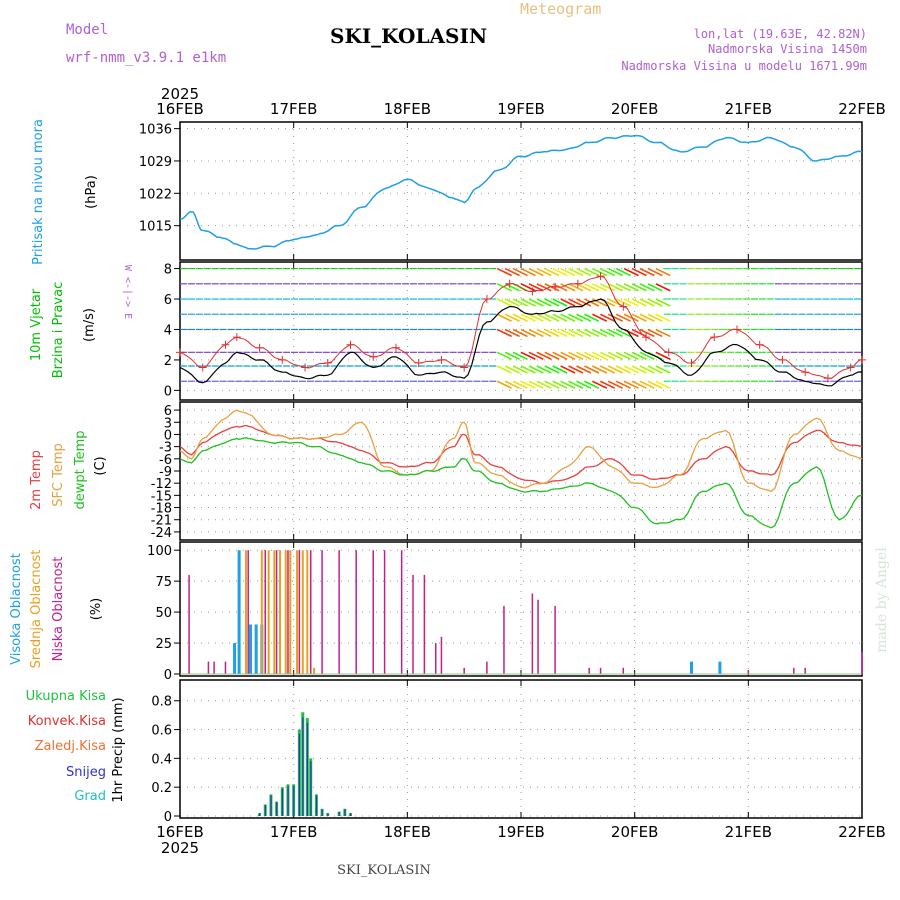 The width and height of the screenshot is (900, 900). Describe the element at coordinates (179, 109) in the screenshot. I see `x-tick-label-top: 16FEB` at that location.